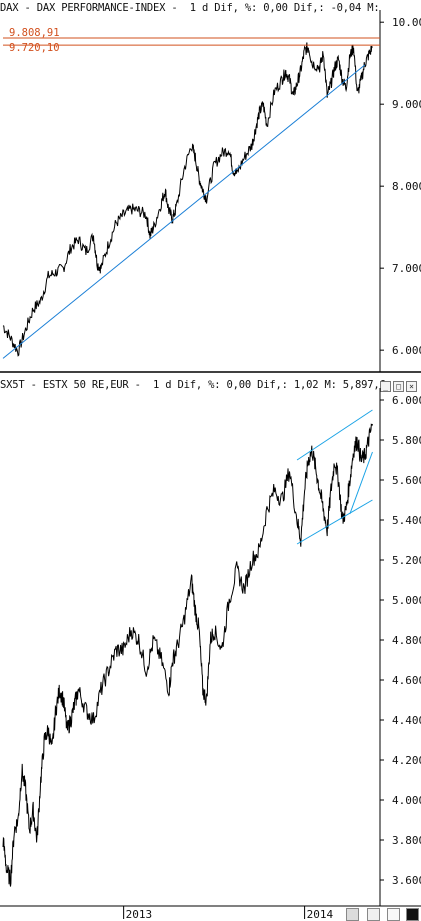 Image resolution: width=421 pixels, height=921 pixels. I want to click on sx5t-ytick-label: 4.600, so click(406, 680).